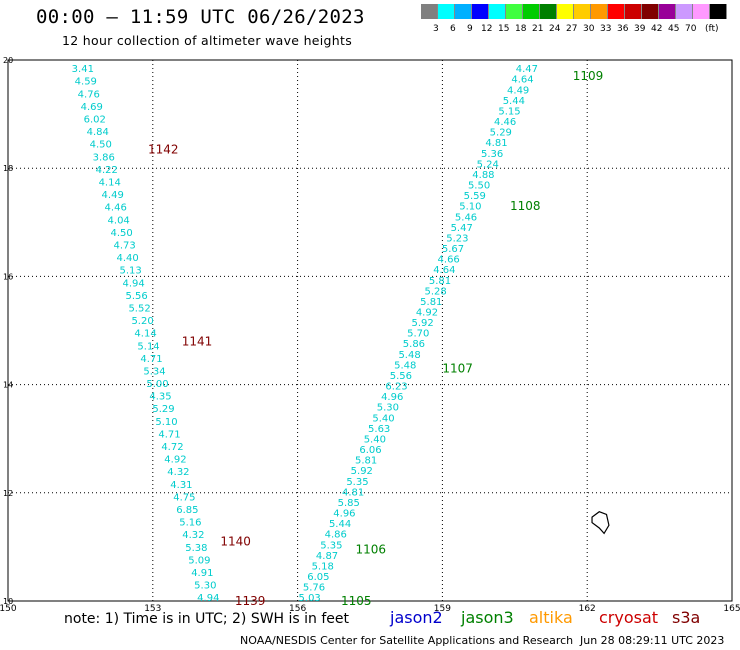  Describe the element at coordinates (629, 617) in the screenshot. I see `satellite-name-cryosat: cryosat` at that location.